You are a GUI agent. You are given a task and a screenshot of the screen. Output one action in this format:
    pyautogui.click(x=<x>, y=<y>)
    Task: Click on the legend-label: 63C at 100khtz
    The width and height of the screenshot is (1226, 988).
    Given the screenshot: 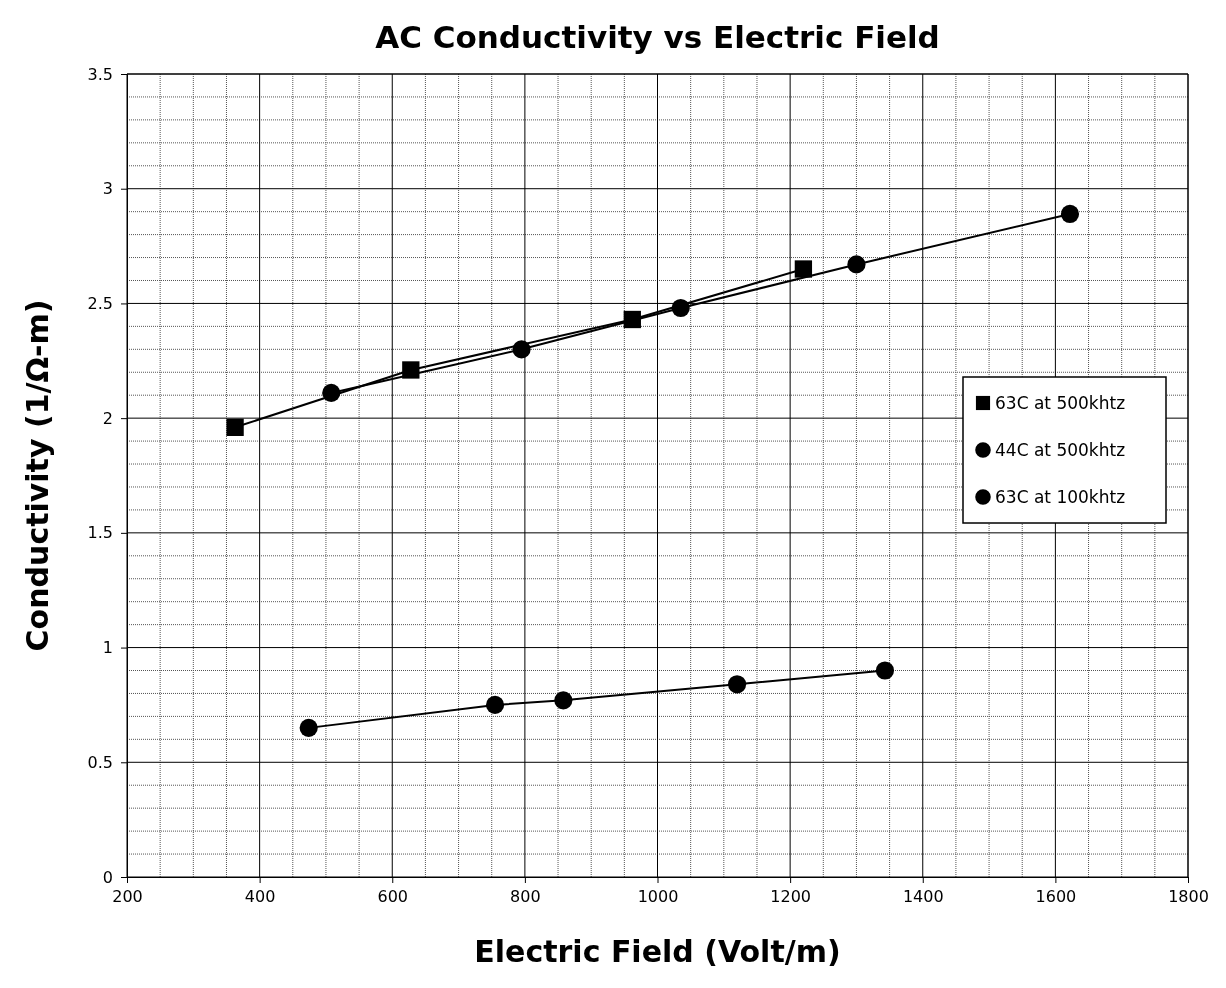 What is the action you would take?
    pyautogui.click(x=1060, y=497)
    